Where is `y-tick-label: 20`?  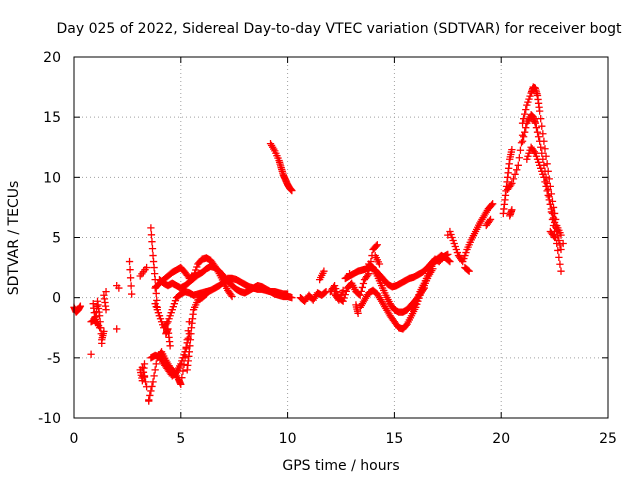 y-tick-label: 20 is located at coordinates (52, 58).